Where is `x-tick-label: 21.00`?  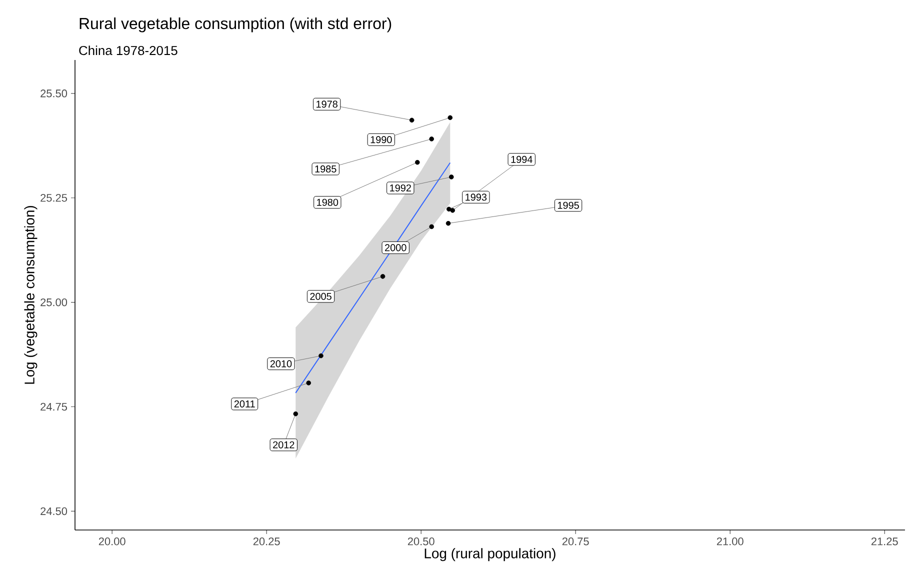 x-tick-label: 21.00 is located at coordinates (730, 542).